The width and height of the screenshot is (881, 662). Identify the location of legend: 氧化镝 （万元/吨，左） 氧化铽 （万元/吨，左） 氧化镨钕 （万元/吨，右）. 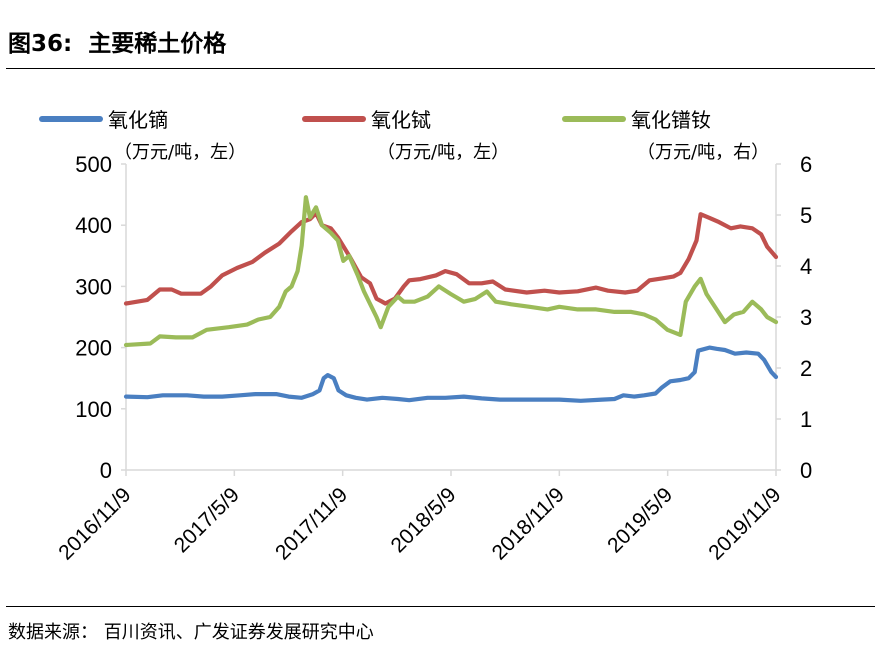
(404, 135).